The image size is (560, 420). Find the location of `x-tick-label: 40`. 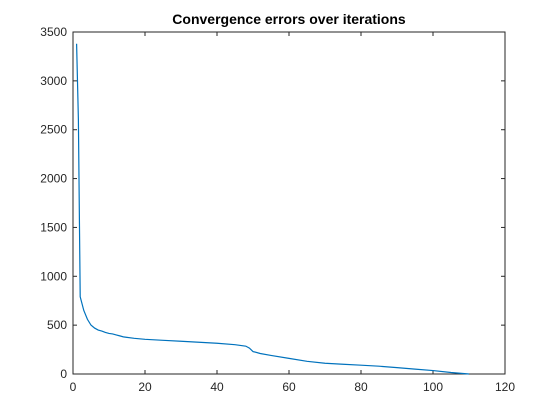

x-tick-label: 40 is located at coordinates (217, 387).